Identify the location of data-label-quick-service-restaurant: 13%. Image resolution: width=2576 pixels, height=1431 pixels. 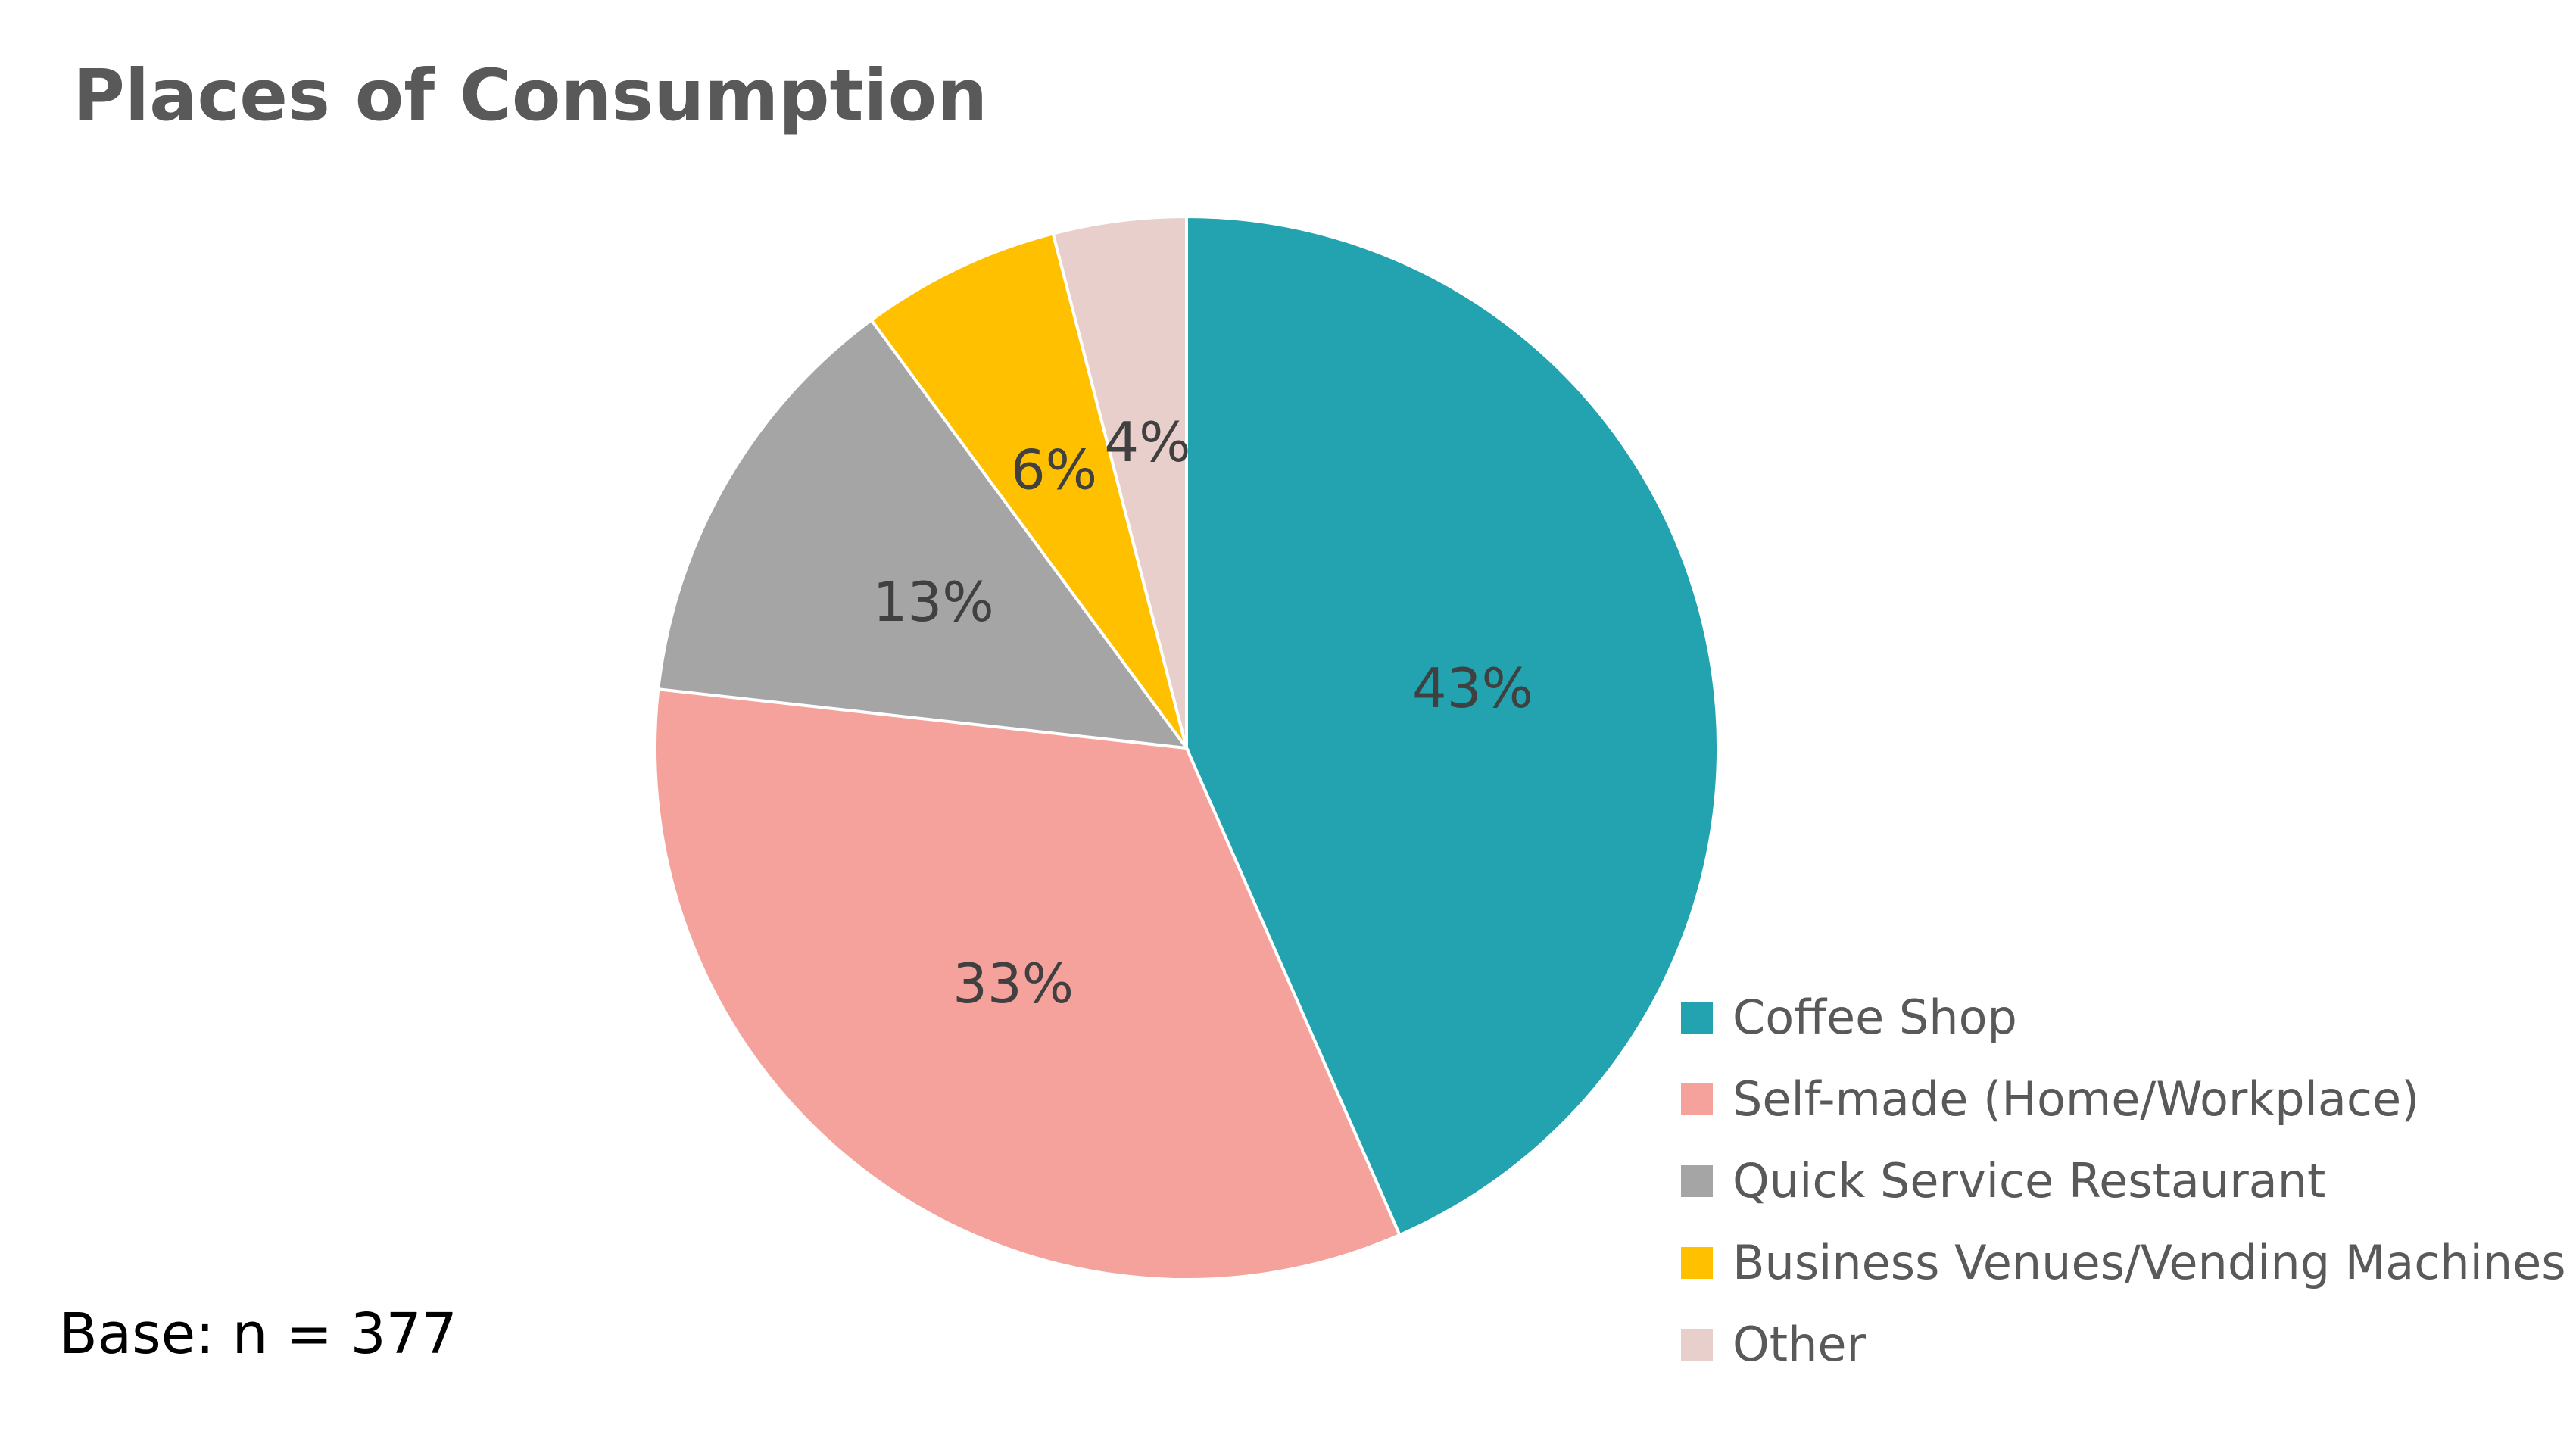
(933, 602).